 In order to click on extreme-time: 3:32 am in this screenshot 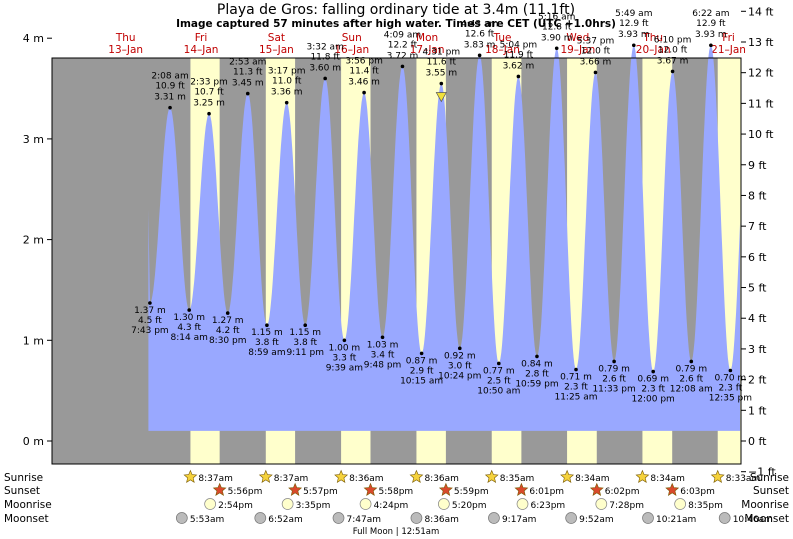, I will do `click(324, 47)`.